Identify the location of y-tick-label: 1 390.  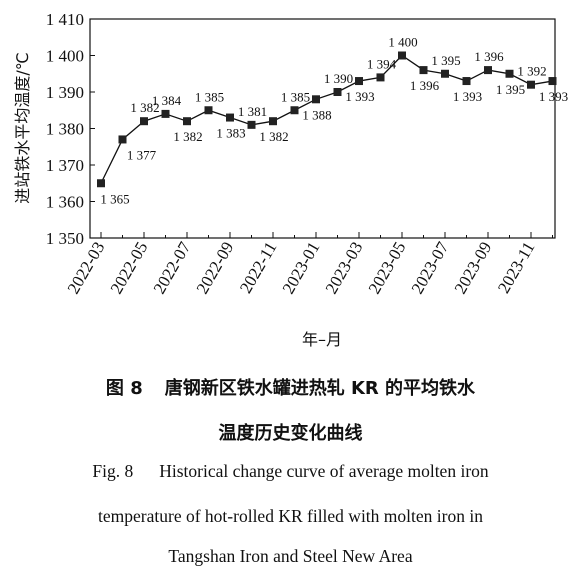
(65, 92).